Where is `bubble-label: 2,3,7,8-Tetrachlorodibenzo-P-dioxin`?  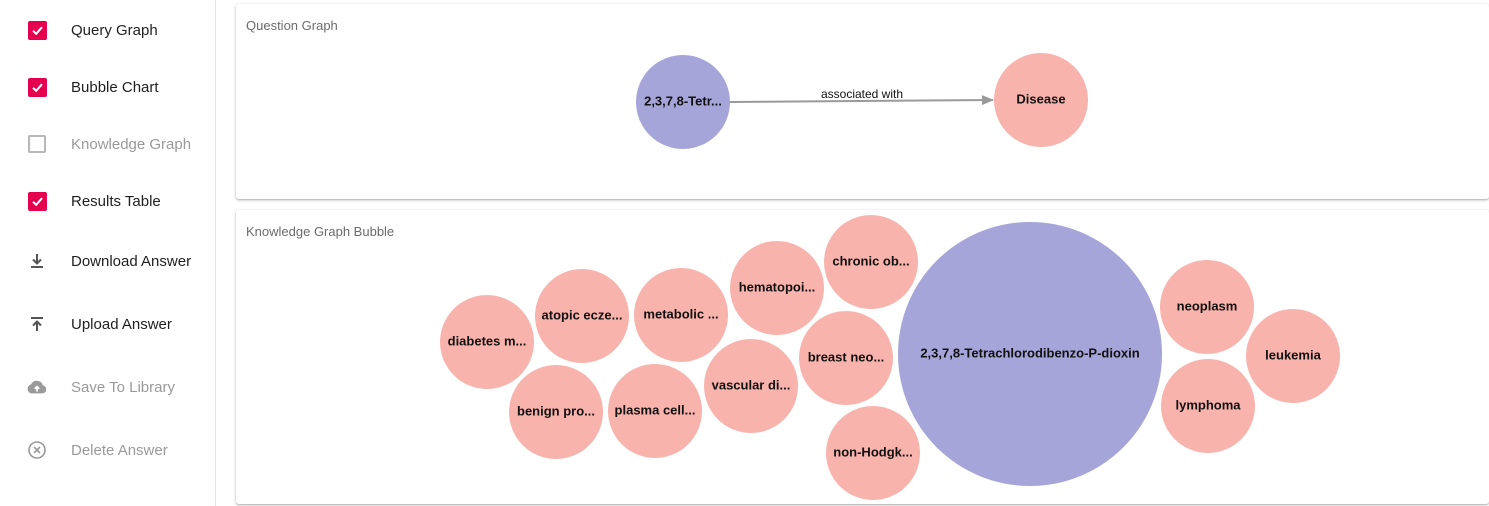
bubble-label: 2,3,7,8-Tetrachlorodibenzo-P-dioxin is located at coordinates (1029, 352).